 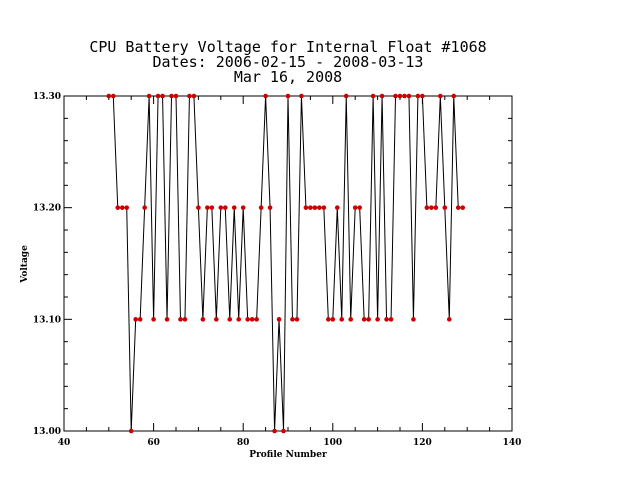 I want to click on x-axis-title: Profile Number, so click(x=288, y=455).